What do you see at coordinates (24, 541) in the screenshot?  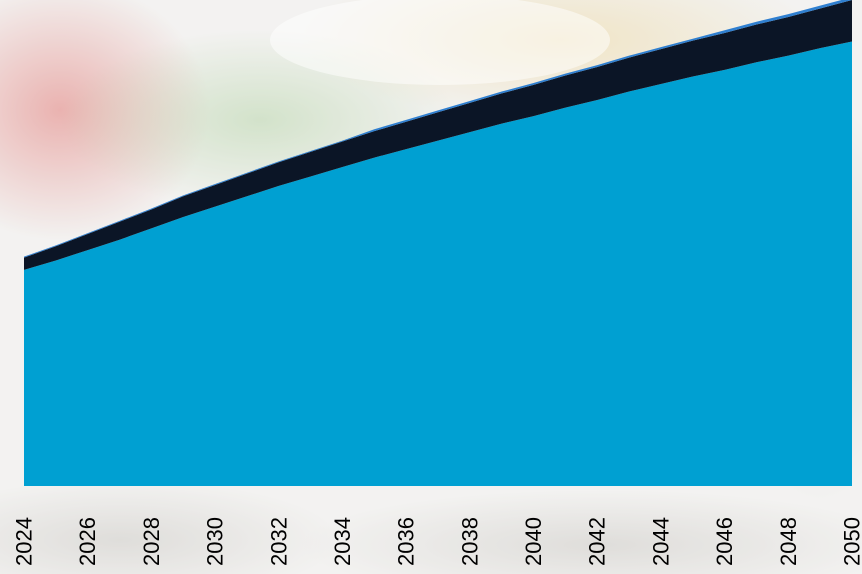 I see `x-tick-label-2024: 2024` at bounding box center [24, 541].